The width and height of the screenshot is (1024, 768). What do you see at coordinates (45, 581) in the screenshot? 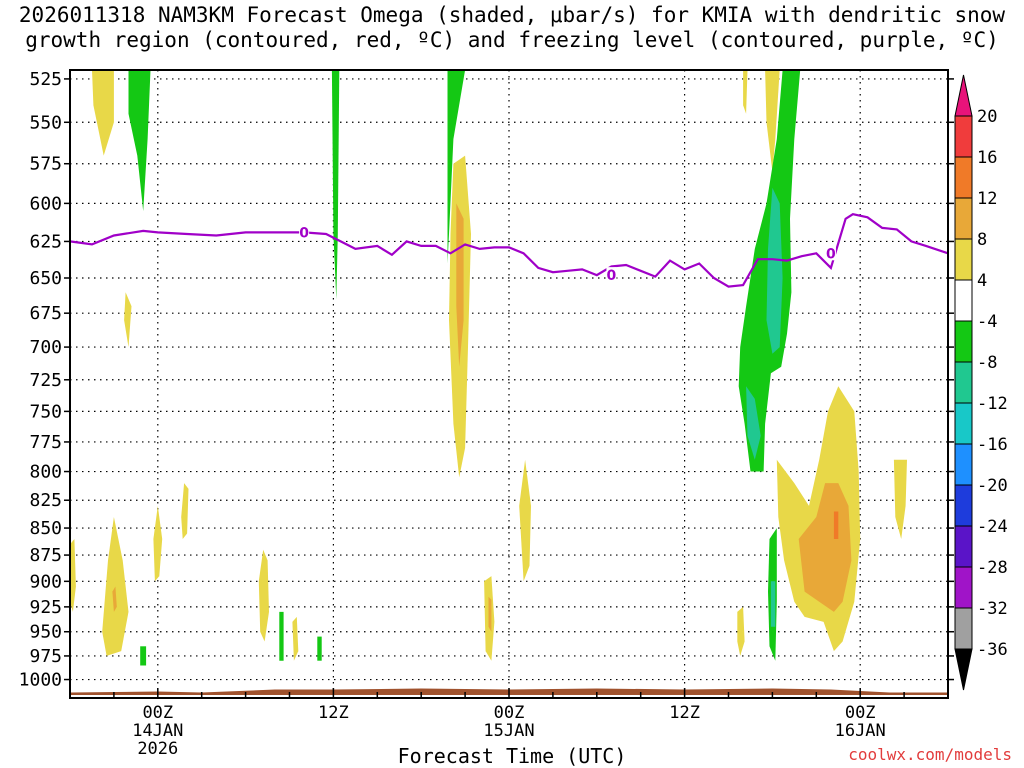
I see `y-tick-label-900: 900` at bounding box center [45, 581].